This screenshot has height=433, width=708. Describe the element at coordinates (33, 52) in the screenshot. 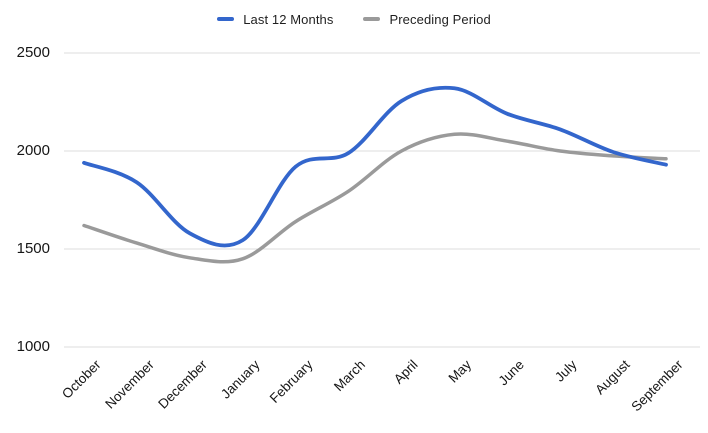

I see `y-axis-tick-label: 2500` at that location.